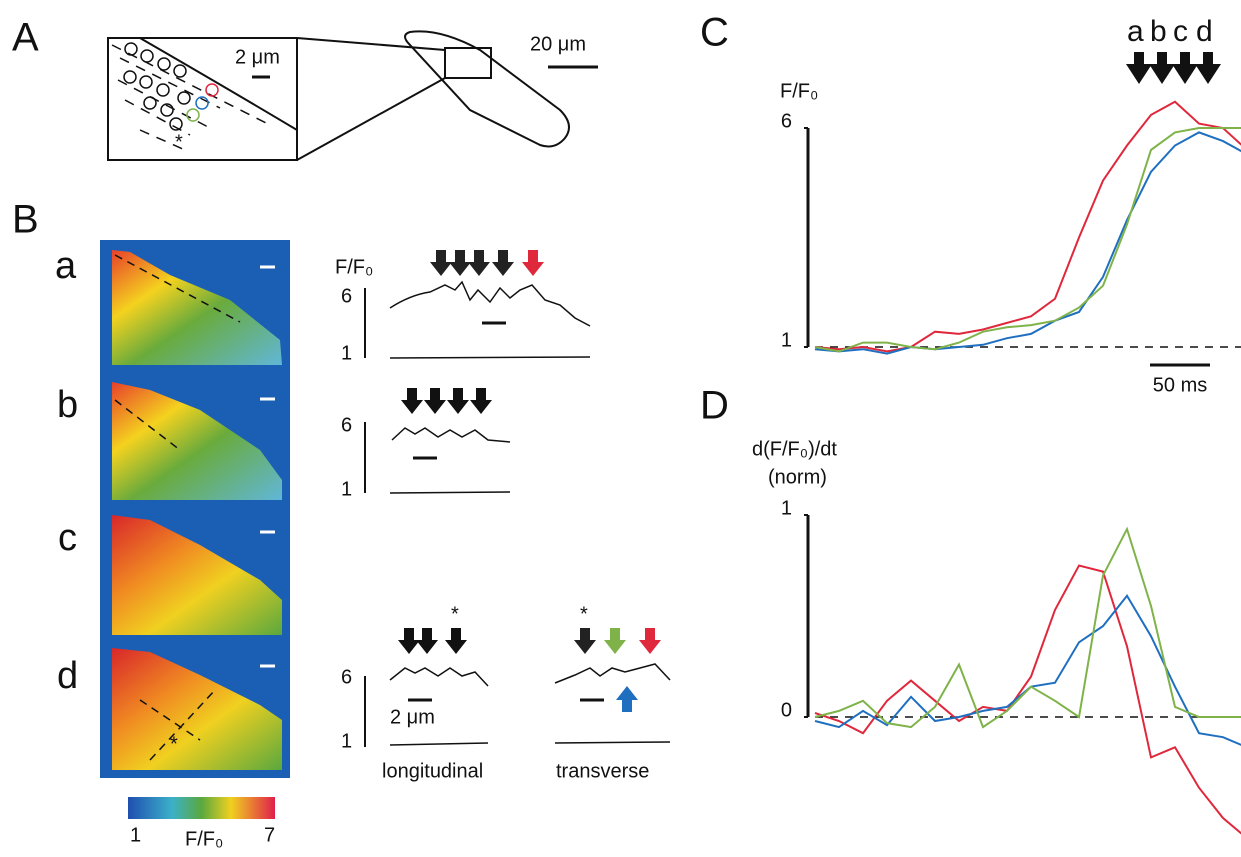 This screenshot has height=857, width=1241. I want to click on cell-edge, so click(218, 84).